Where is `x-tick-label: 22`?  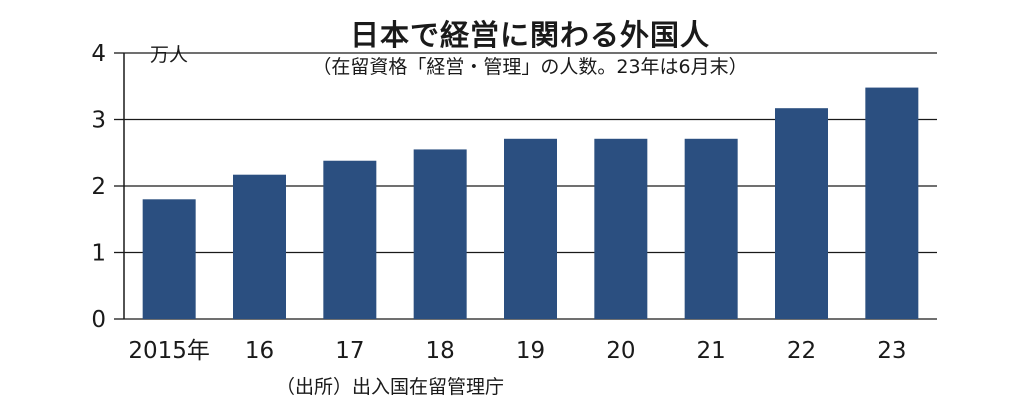 x-tick-label: 22 is located at coordinates (801, 351).